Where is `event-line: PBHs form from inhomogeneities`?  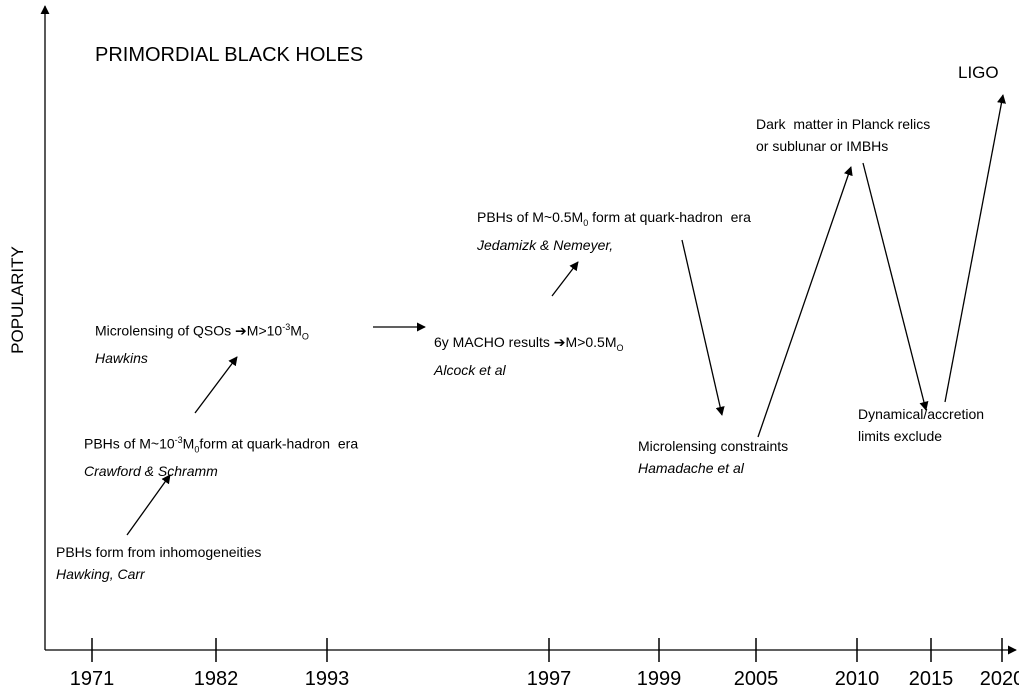 event-line: PBHs form from inhomogeneities is located at coordinates (158, 552).